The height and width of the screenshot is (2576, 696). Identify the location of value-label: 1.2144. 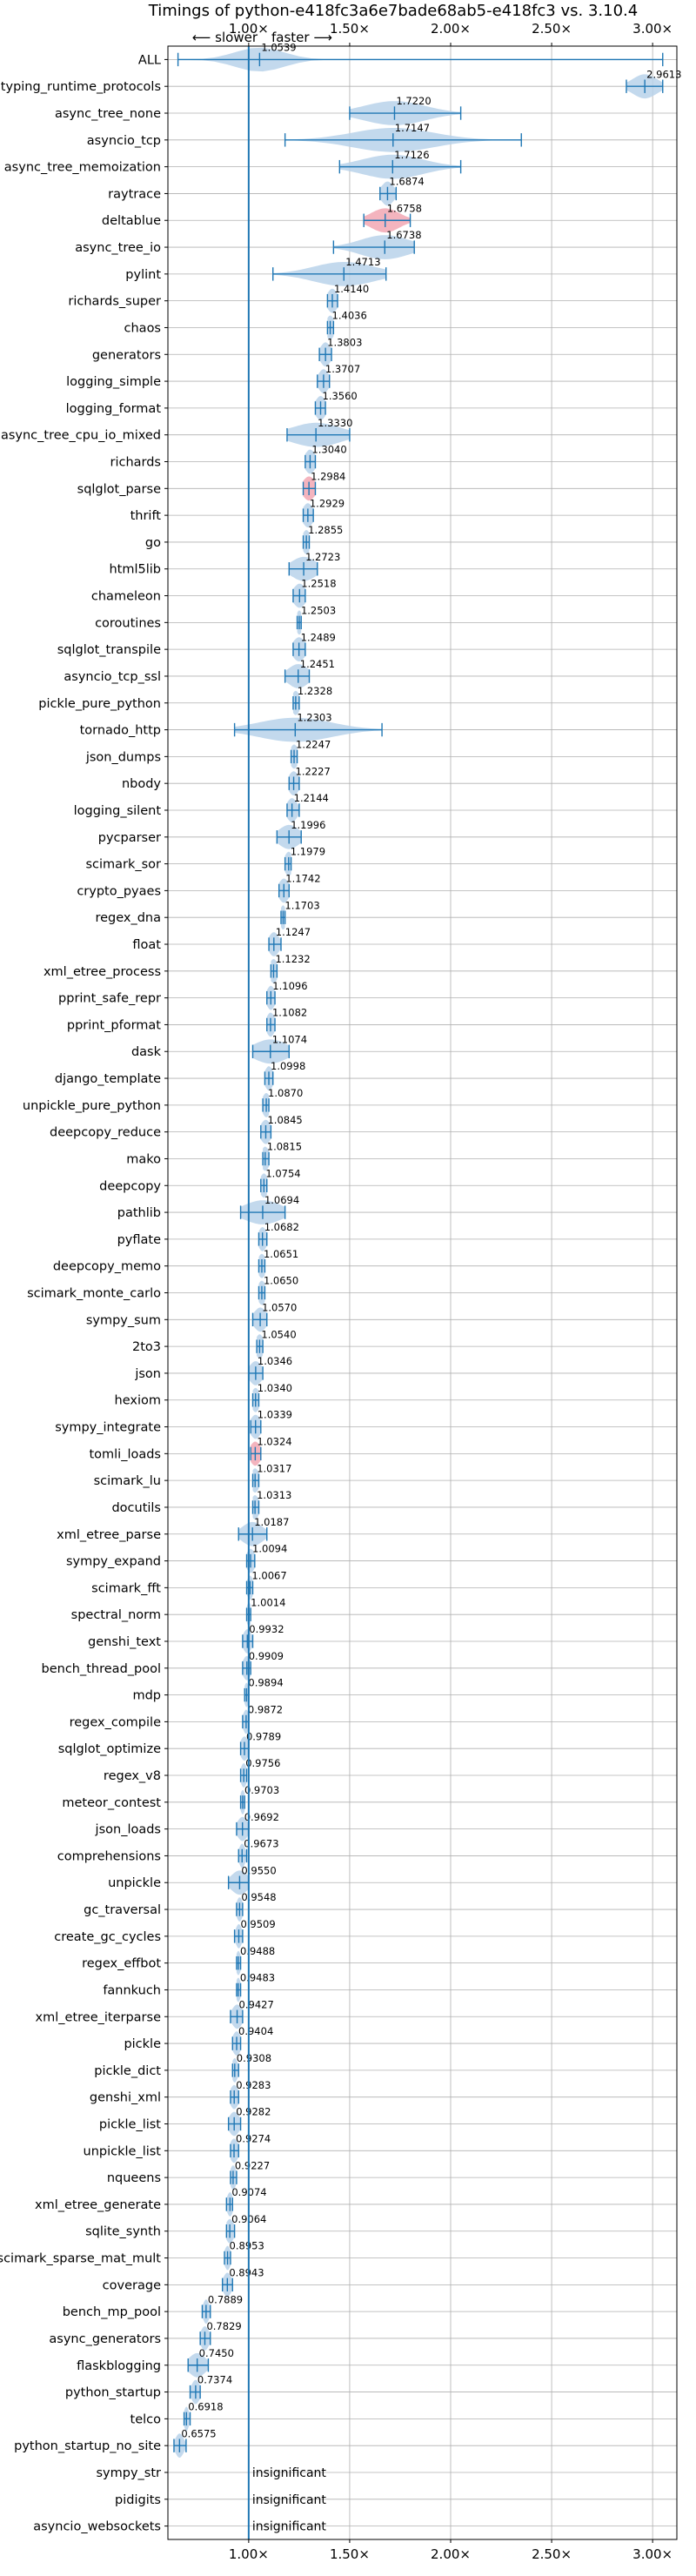
(311, 798).